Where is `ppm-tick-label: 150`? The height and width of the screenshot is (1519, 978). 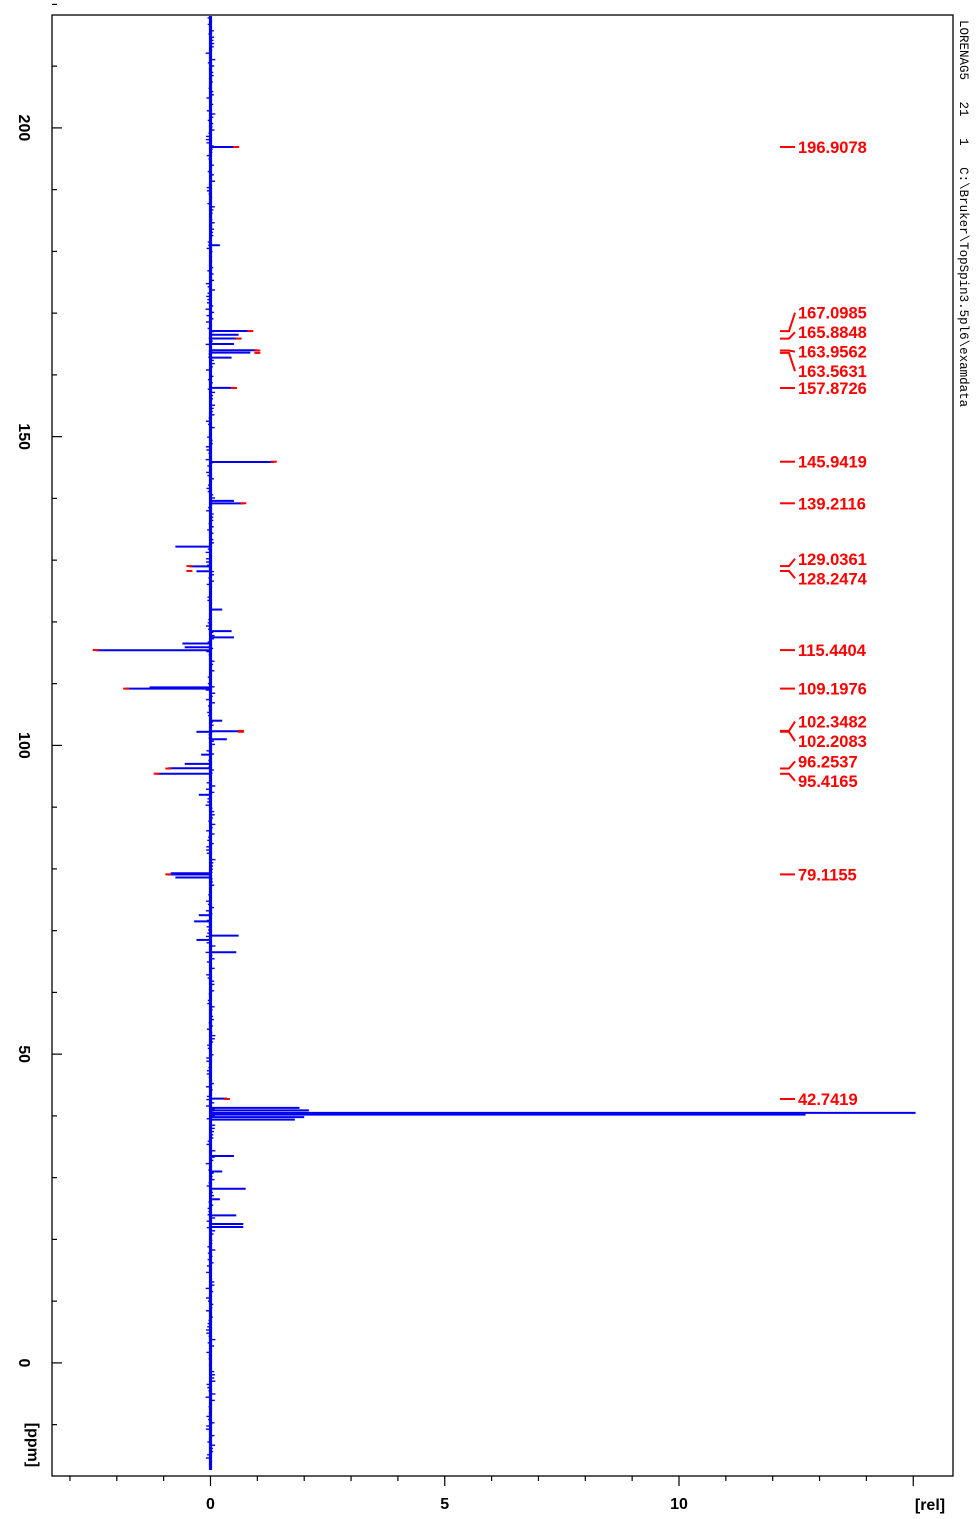 ppm-tick-label: 150 is located at coordinates (23, 436).